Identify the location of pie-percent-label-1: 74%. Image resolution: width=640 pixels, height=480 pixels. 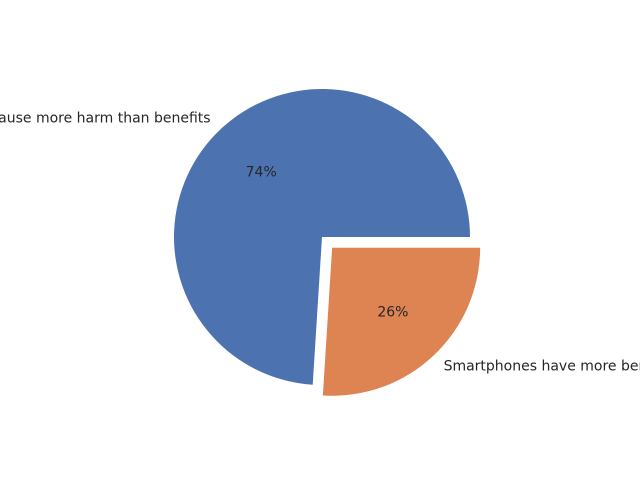
(261, 172).